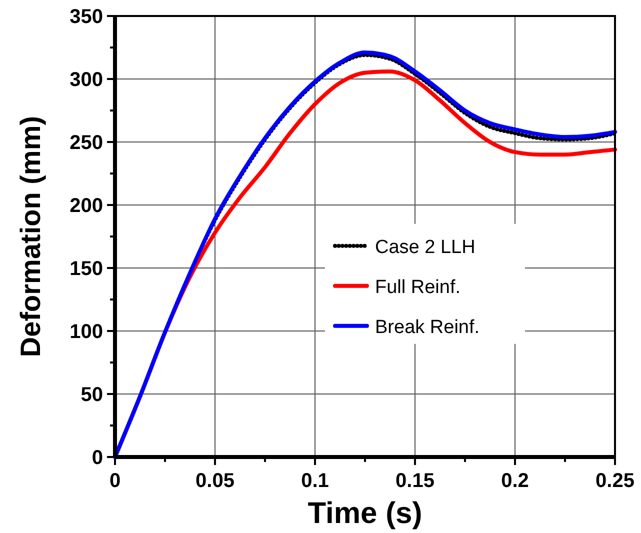 The image size is (641, 533). I want to click on y-tick-label: 50, so click(91, 395).